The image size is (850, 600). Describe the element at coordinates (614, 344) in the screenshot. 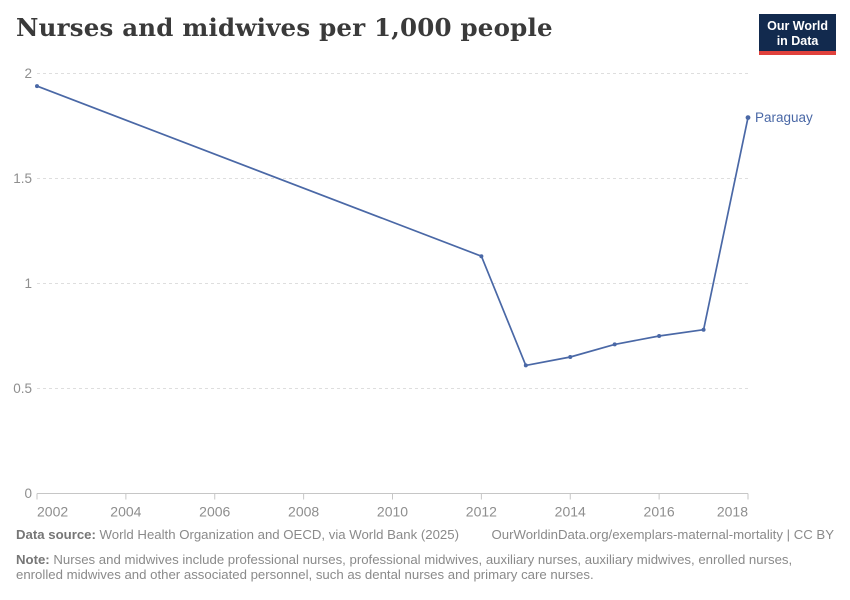

I see `data-point-2015` at that location.